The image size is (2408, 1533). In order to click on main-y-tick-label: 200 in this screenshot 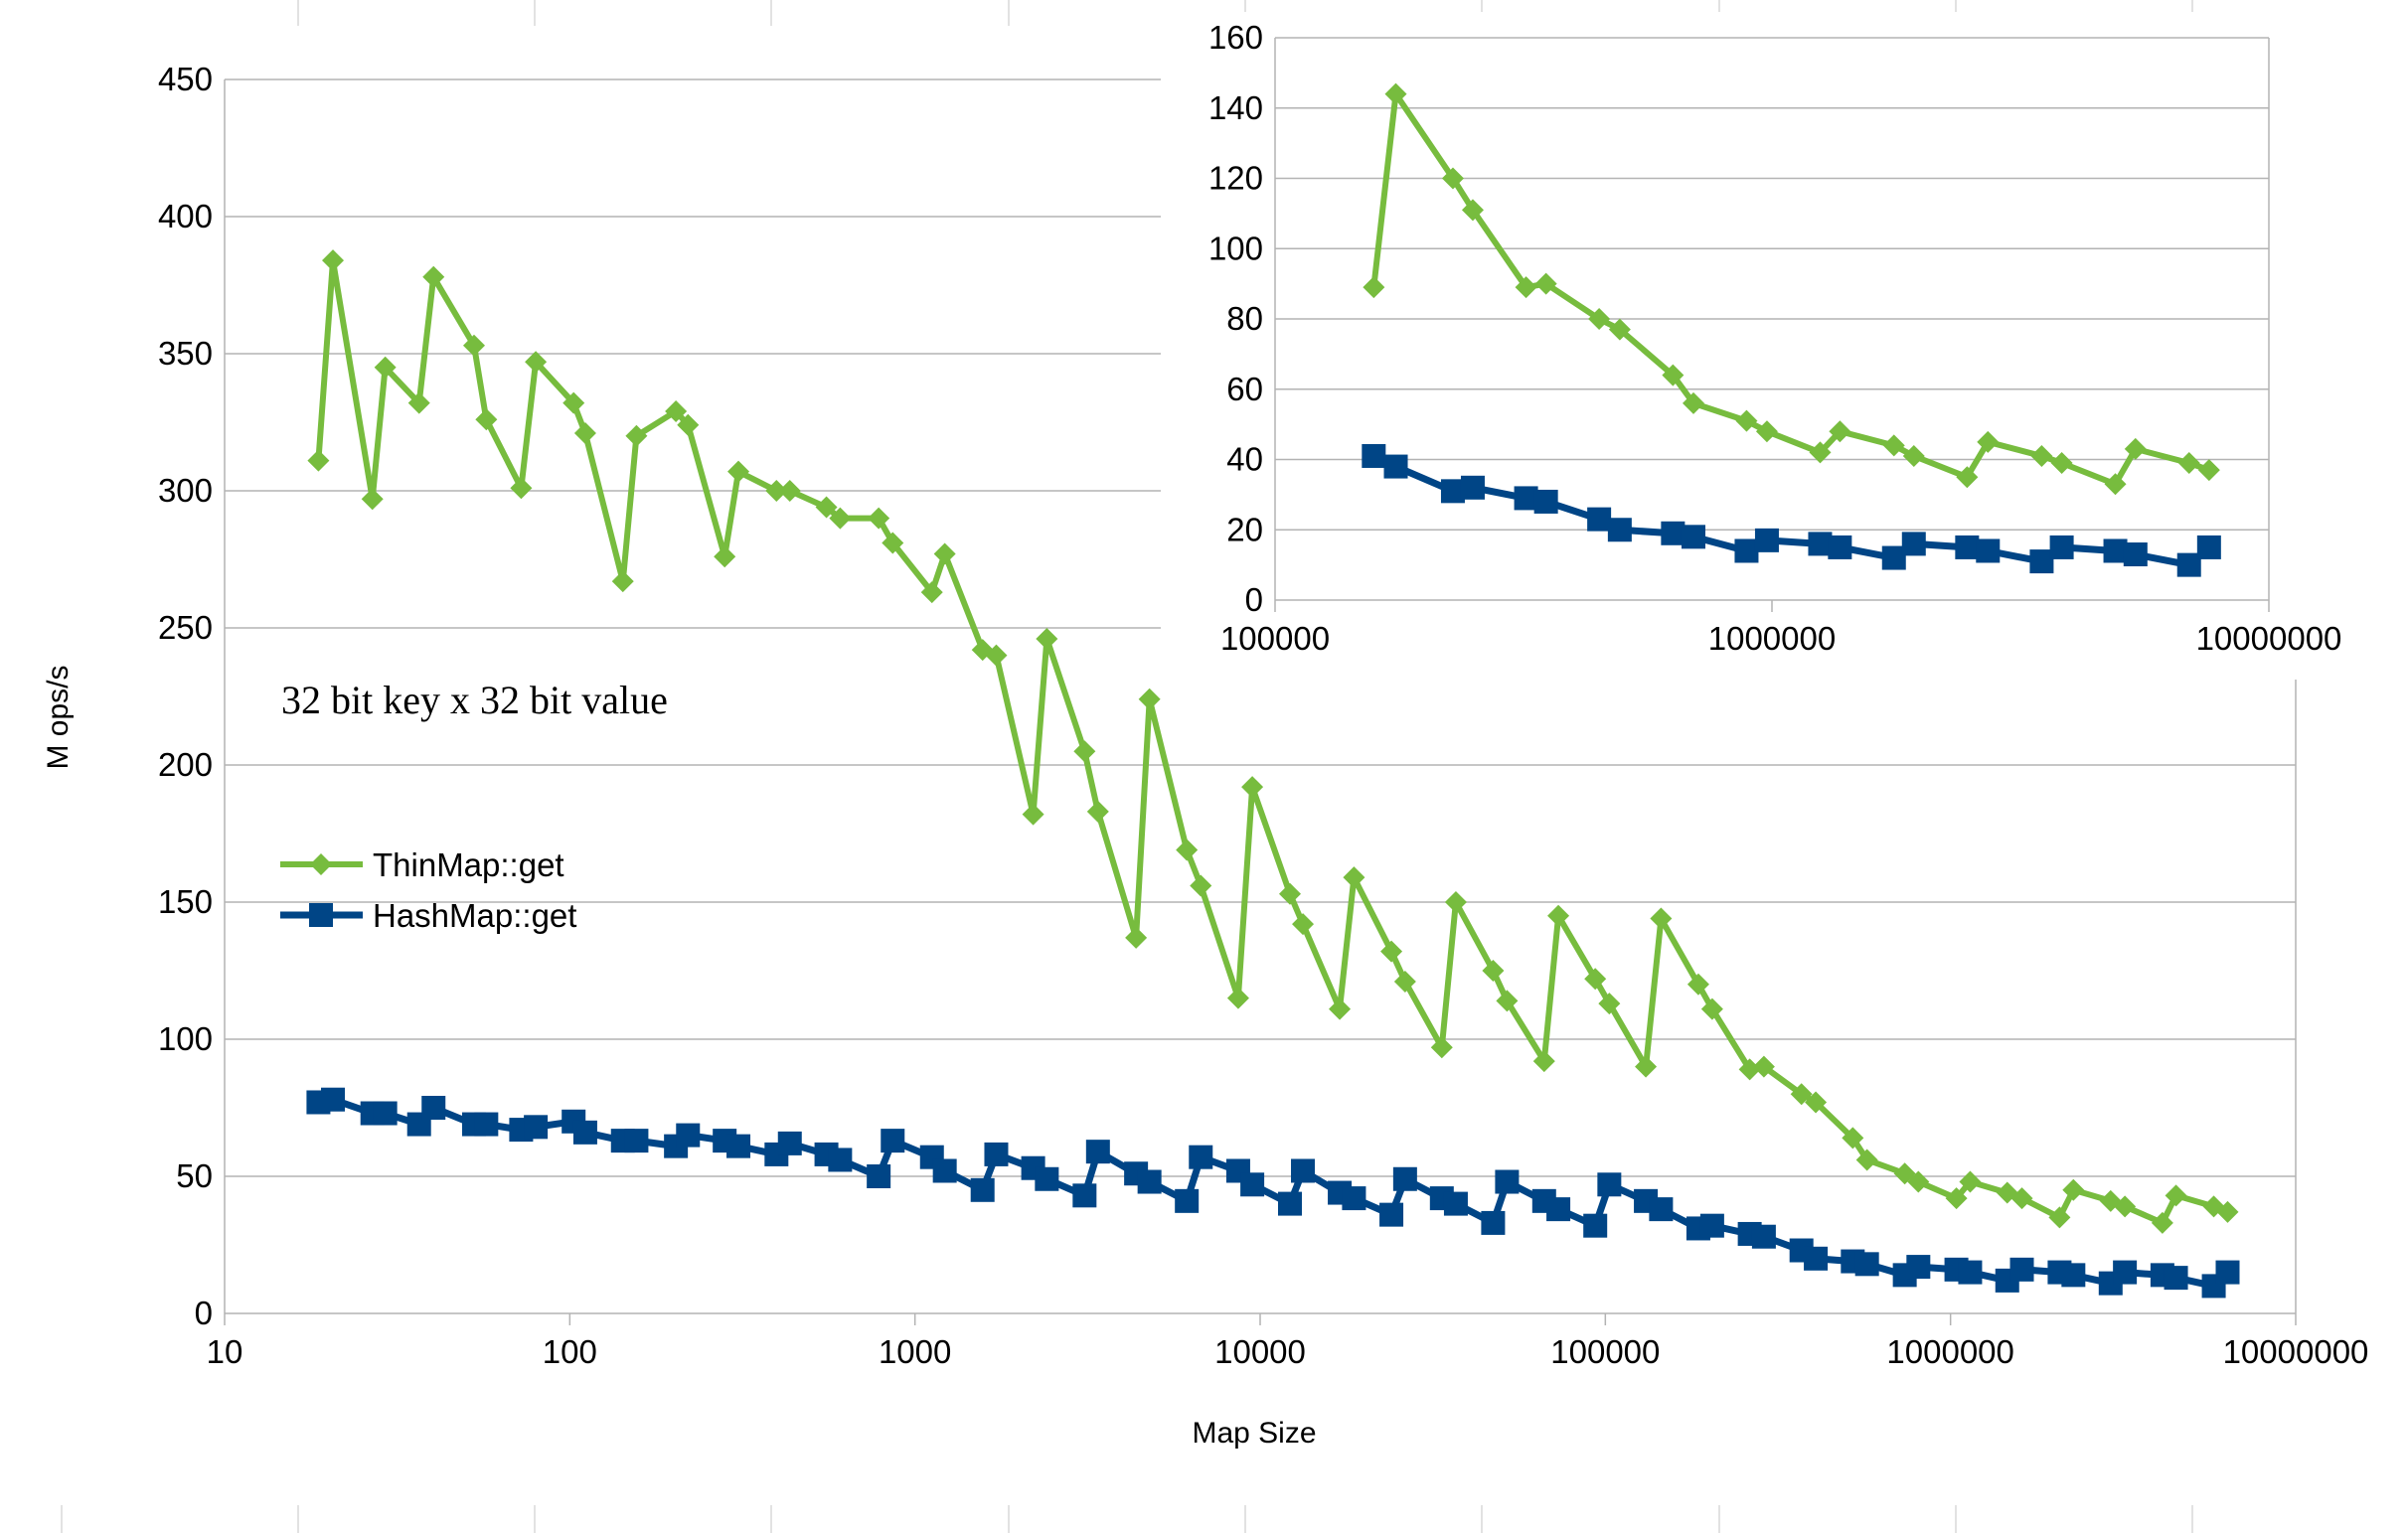, I will do `click(185, 765)`.